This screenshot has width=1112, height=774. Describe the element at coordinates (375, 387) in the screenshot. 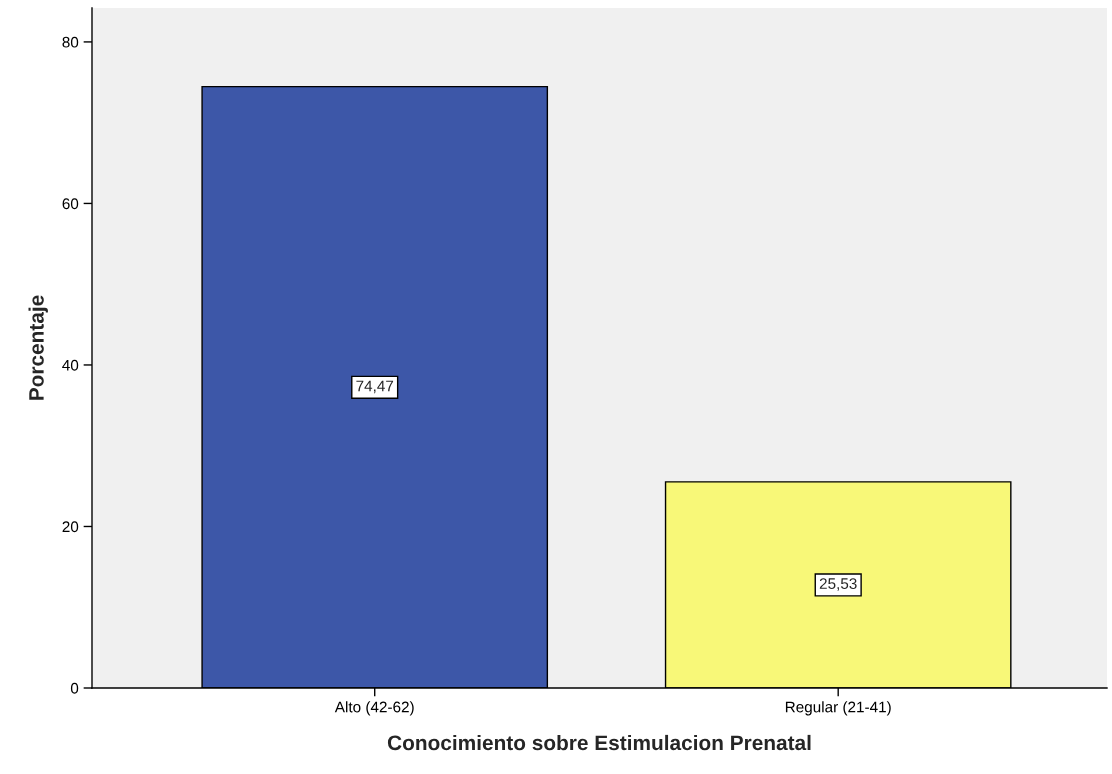

I see `data-label: 74,47` at that location.